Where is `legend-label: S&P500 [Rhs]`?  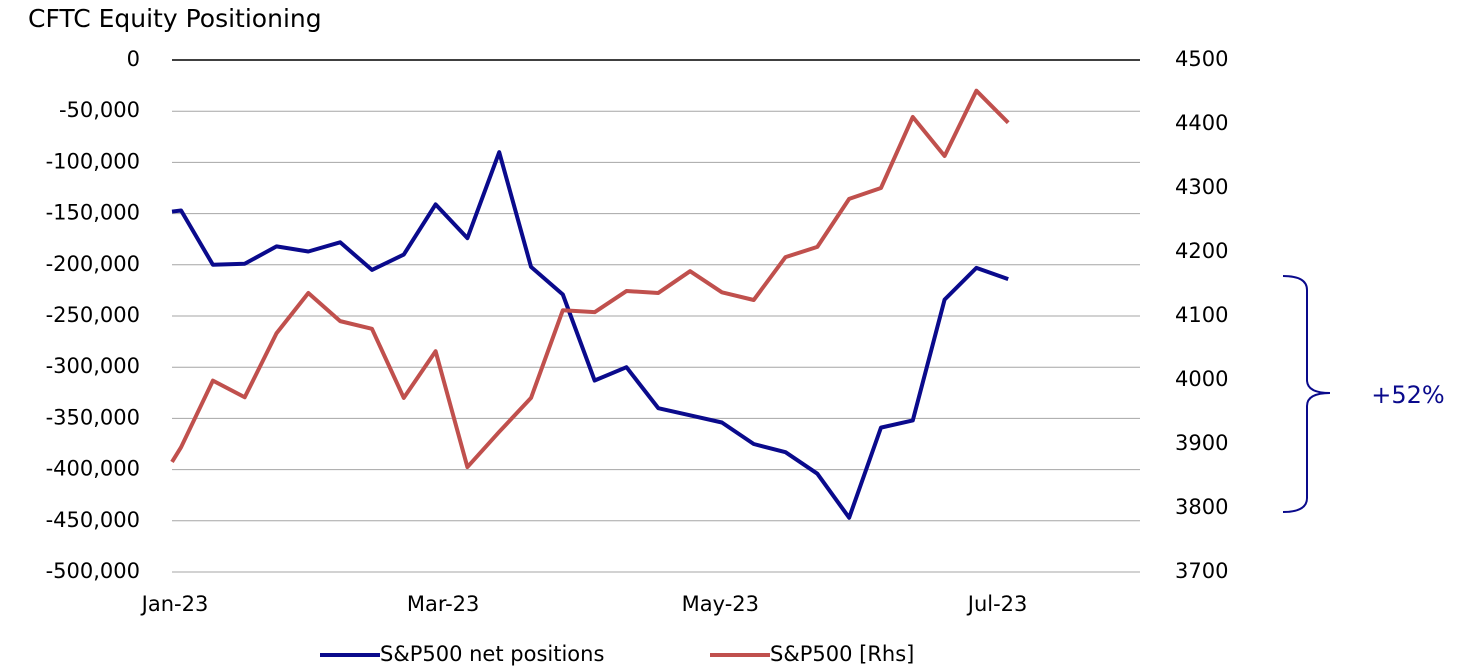
legend-label: S&P500 [Rhs] is located at coordinates (842, 654).